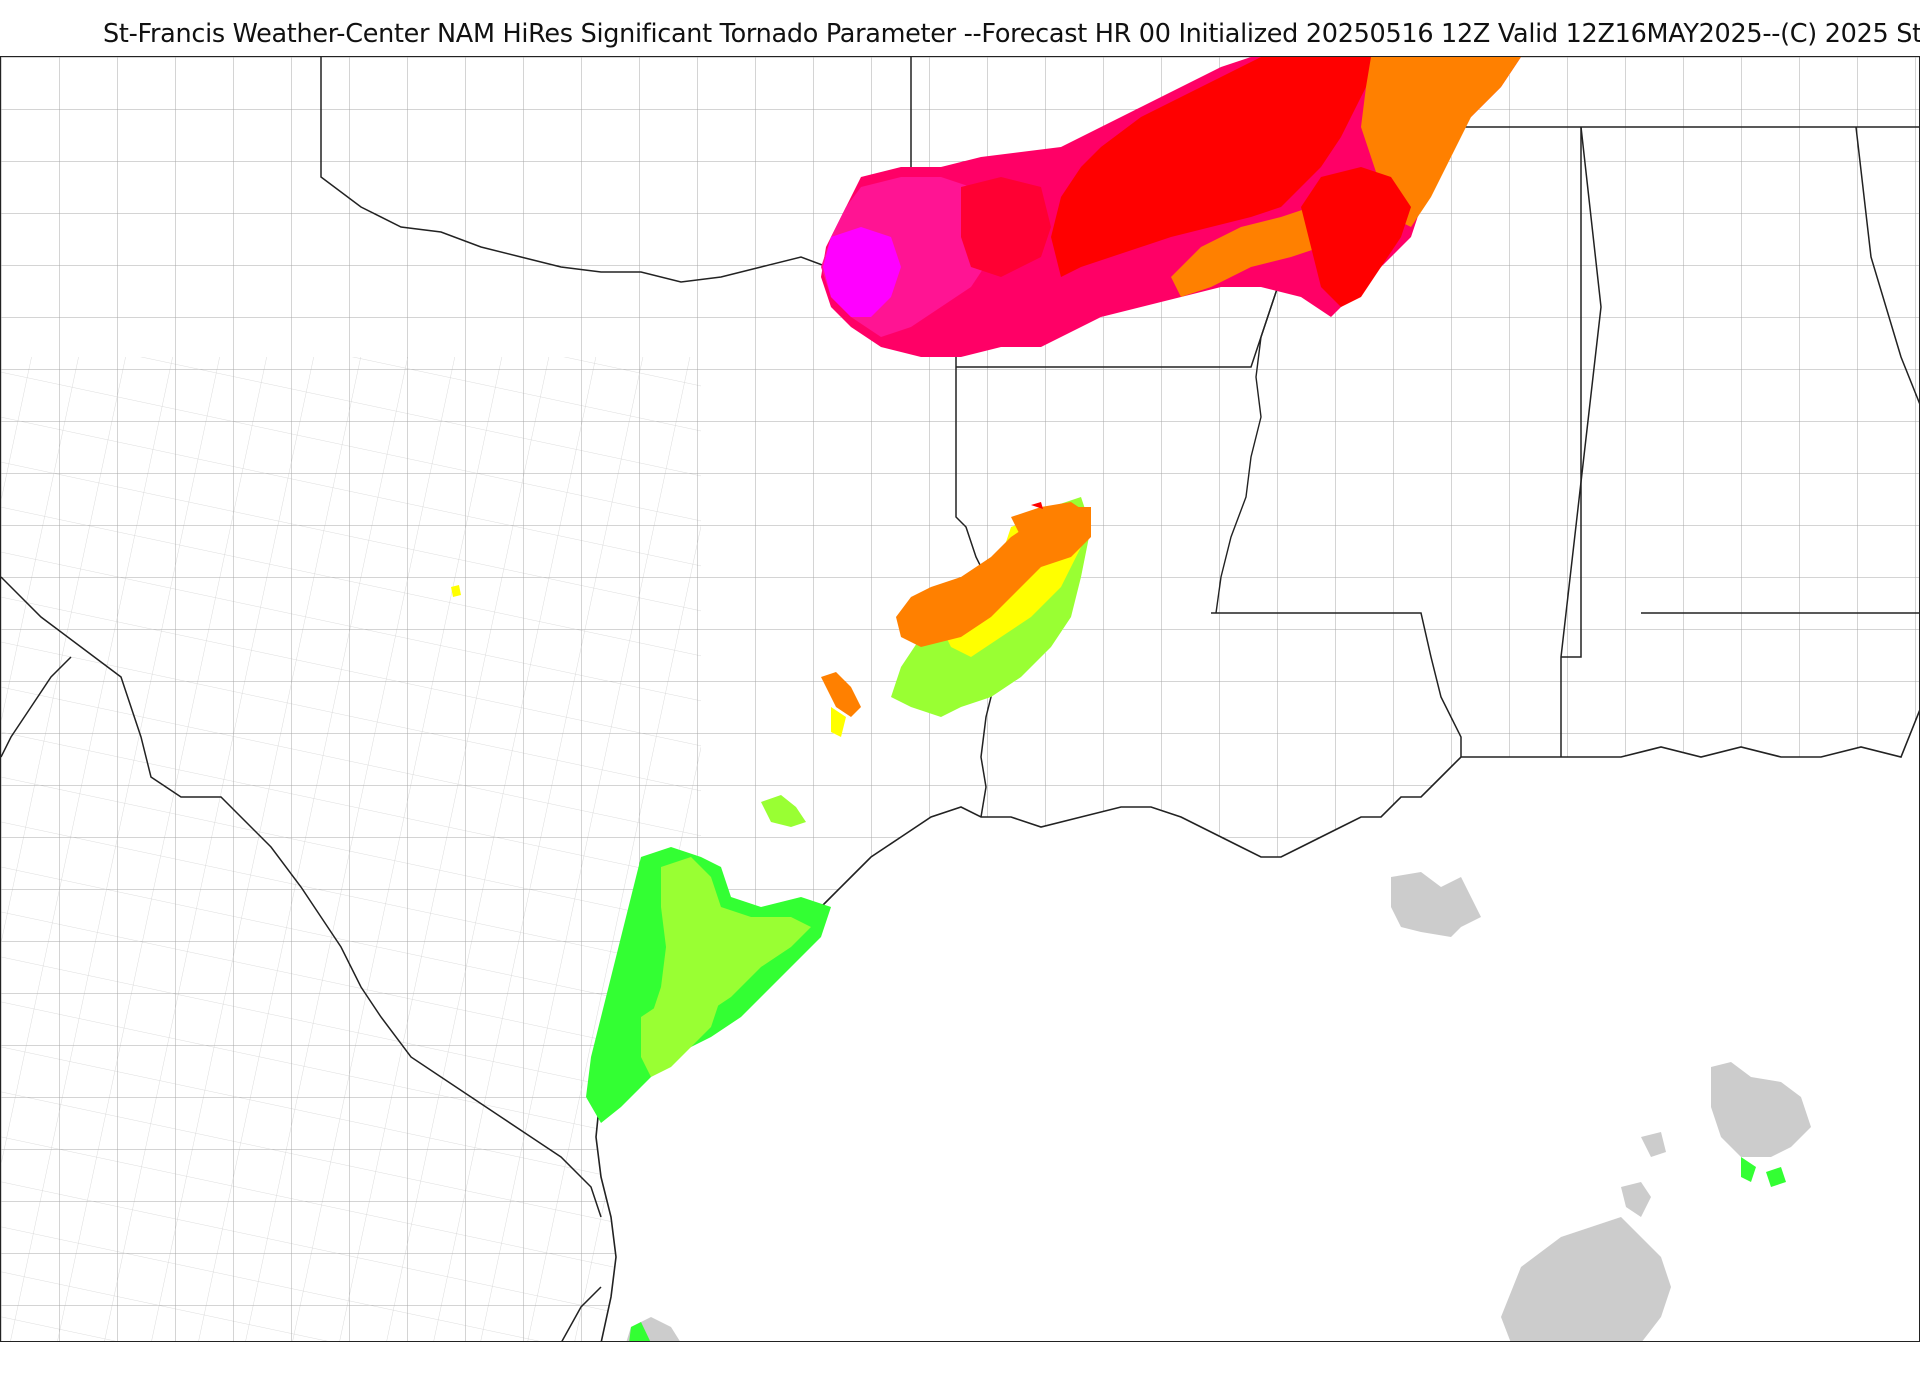  Describe the element at coordinates (960, 1371) in the screenshot. I see `footer-blank` at that location.